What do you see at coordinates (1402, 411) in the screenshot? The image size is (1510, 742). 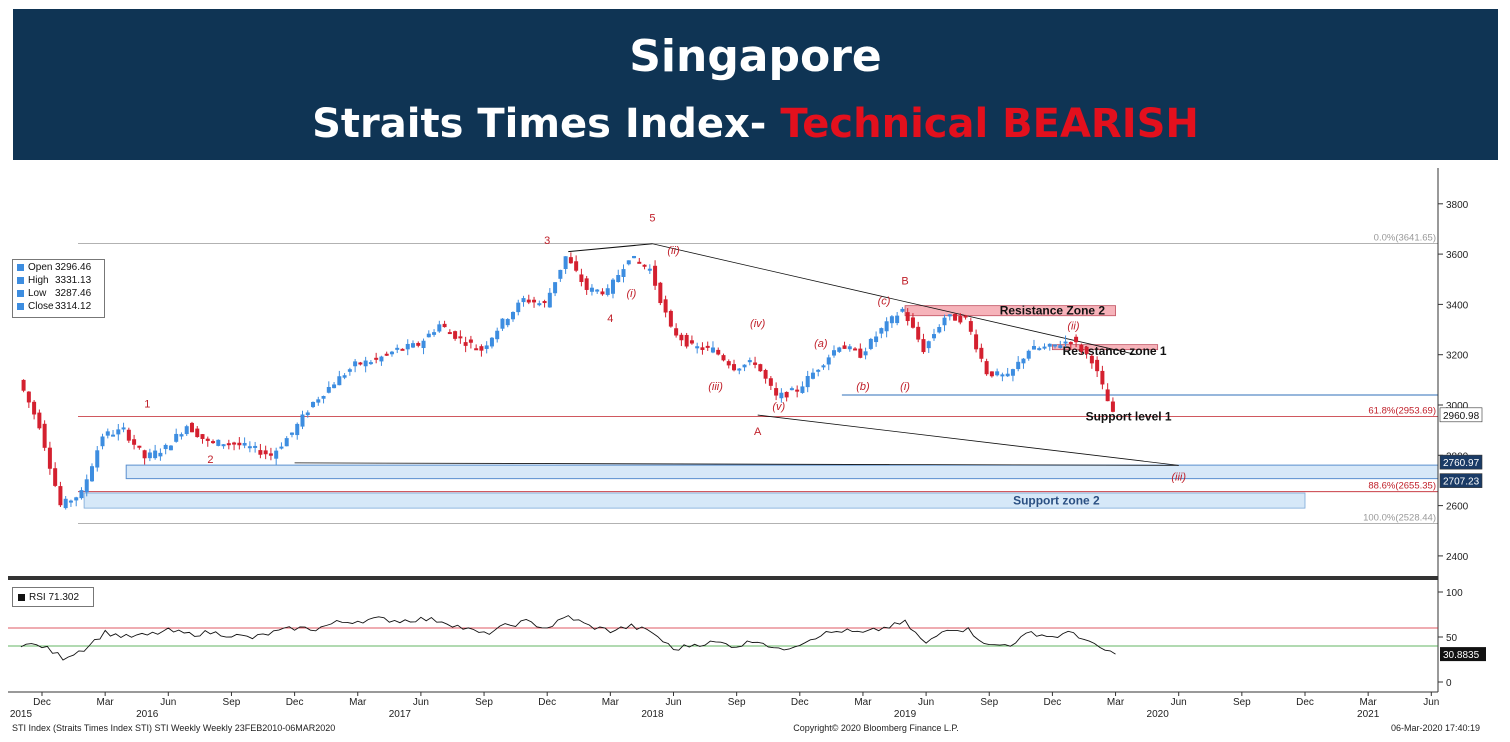 I see `fib-label: 61.8%(2953.69)` at bounding box center [1402, 411].